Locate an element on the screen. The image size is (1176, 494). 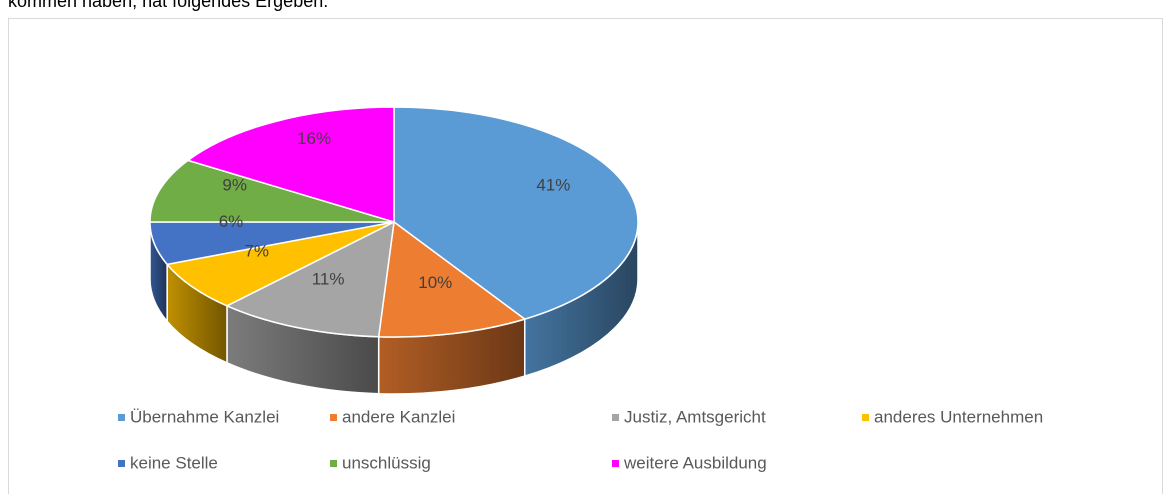
data-label: 41% is located at coordinates (553, 185).